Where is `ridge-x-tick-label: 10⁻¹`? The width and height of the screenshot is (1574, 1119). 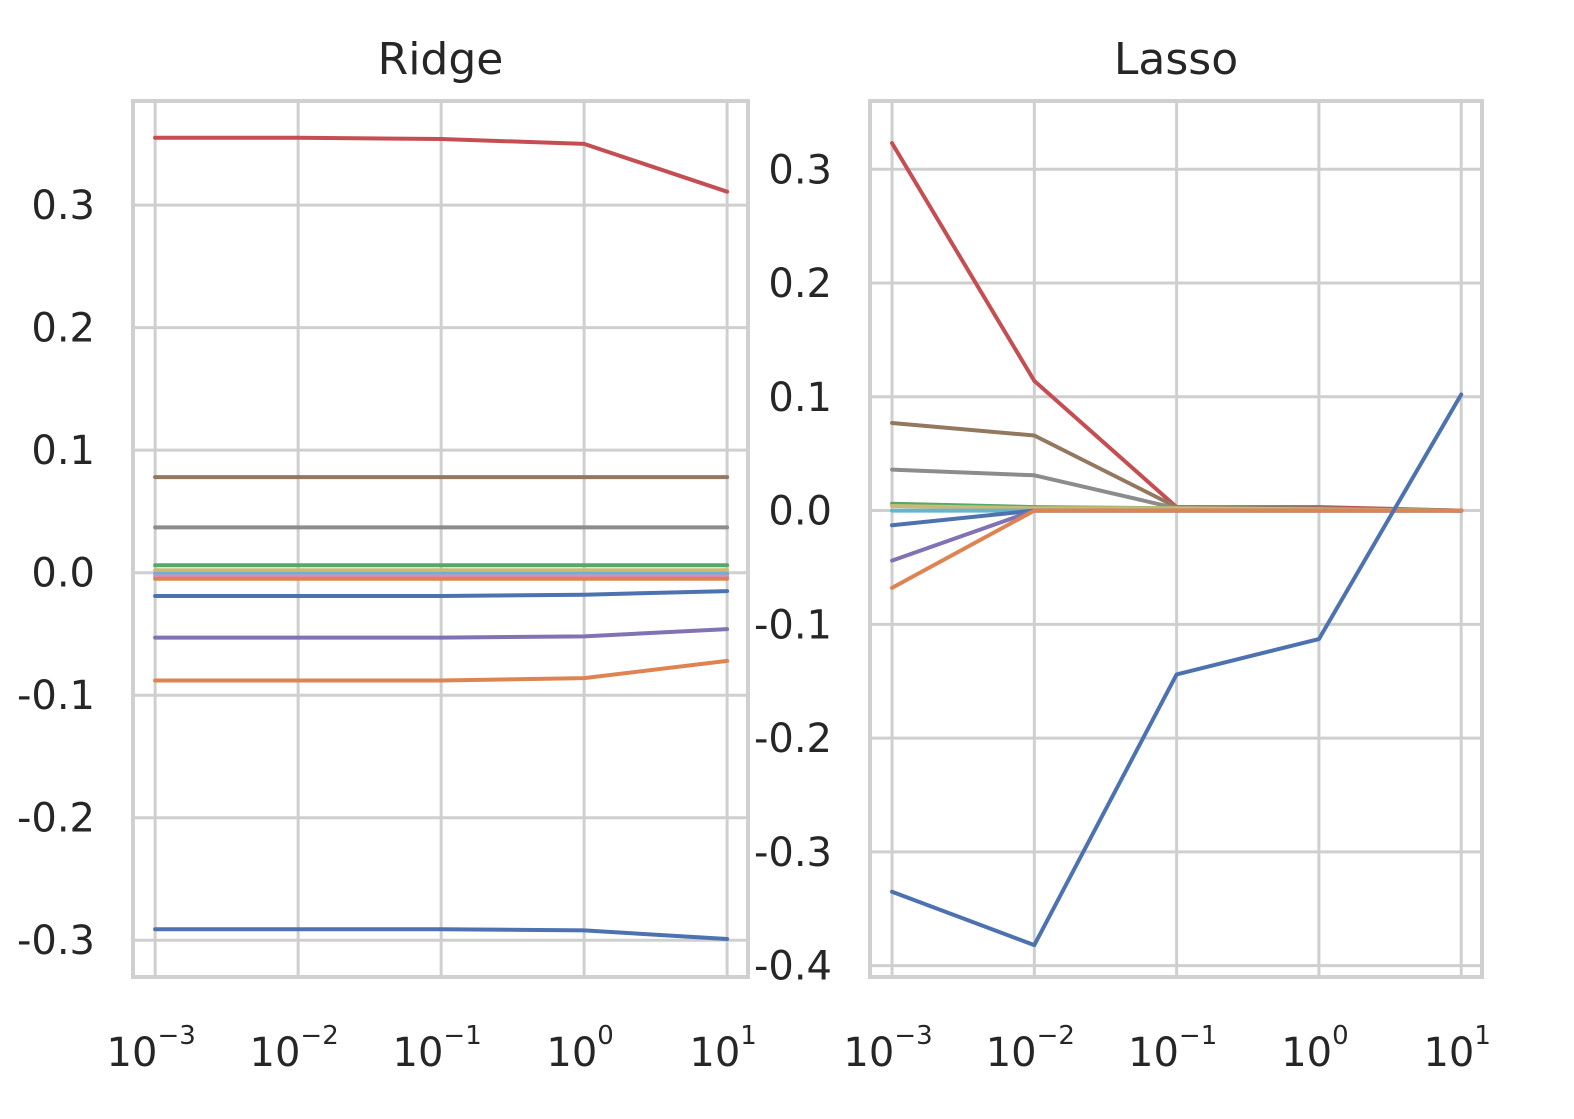
ridge-x-tick-label: 10⁻¹ is located at coordinates (437, 1048).